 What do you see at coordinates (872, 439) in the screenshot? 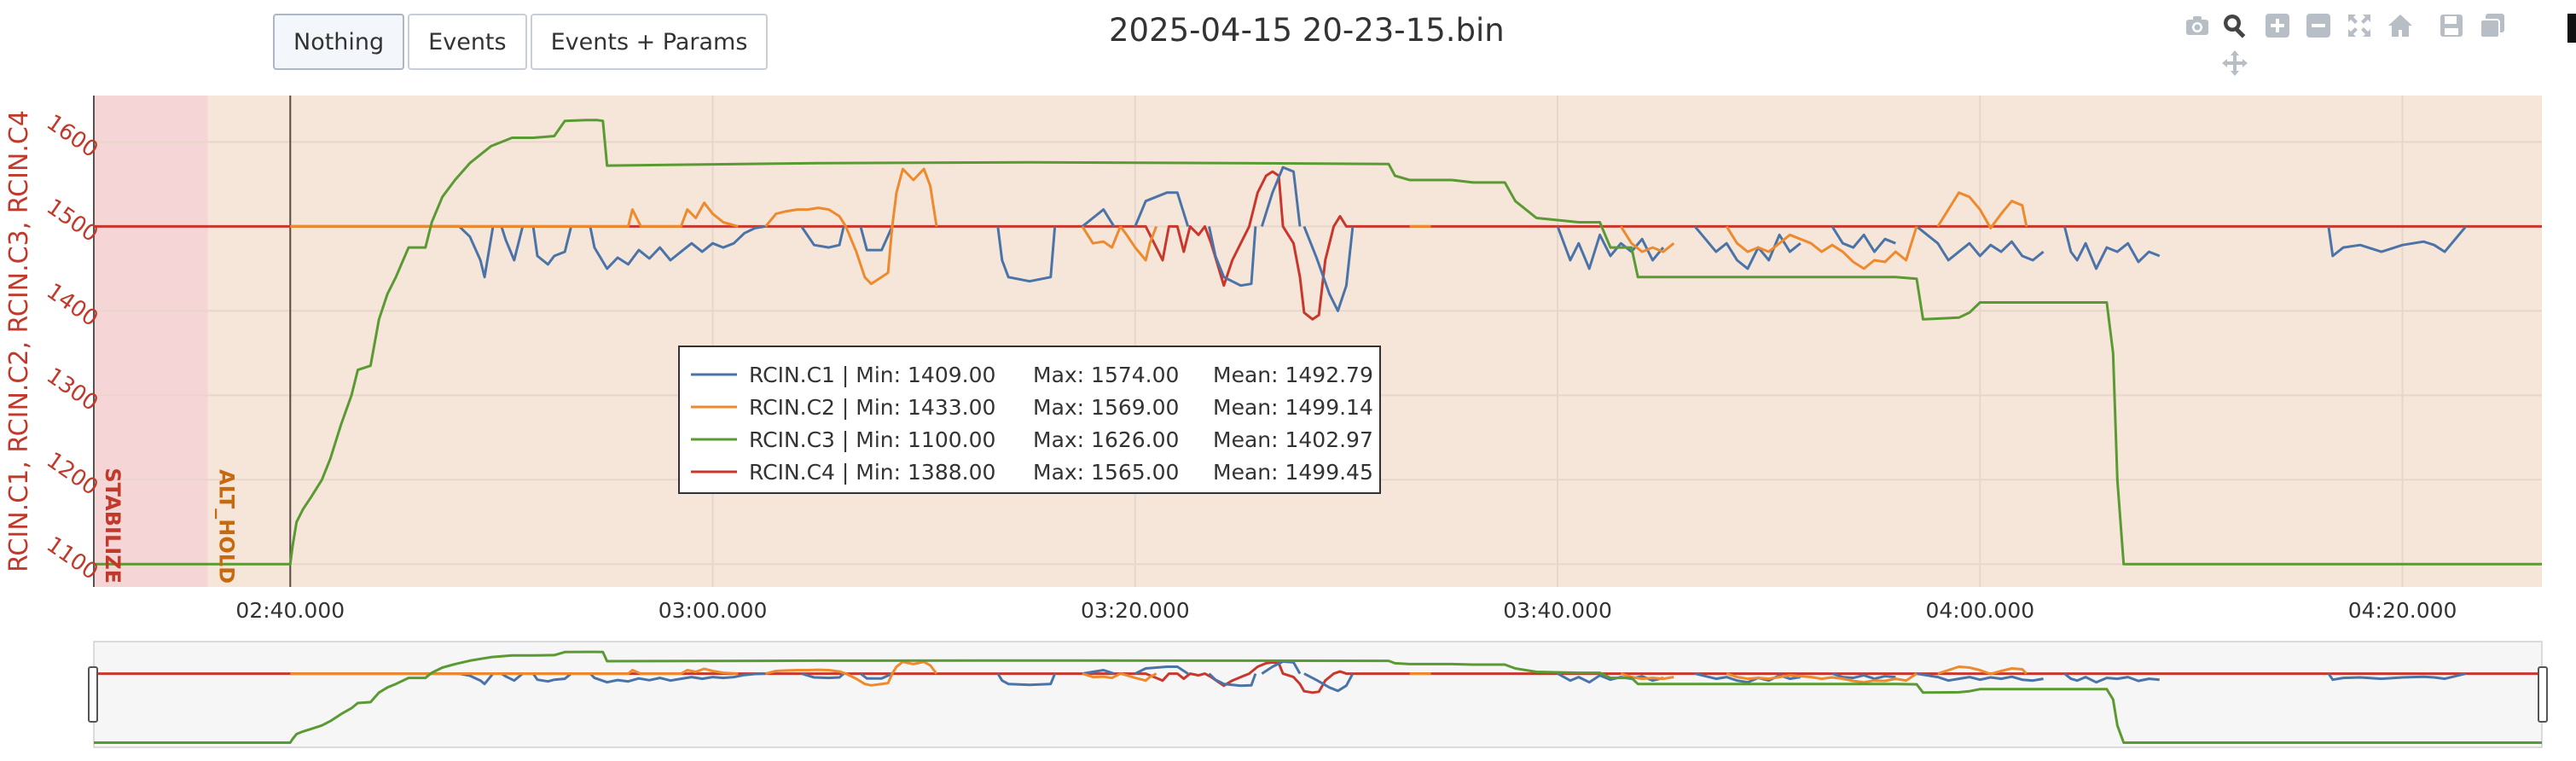
I see `legend-entry-min: RCIN.C3 | Min: 1100.00` at bounding box center [872, 439].